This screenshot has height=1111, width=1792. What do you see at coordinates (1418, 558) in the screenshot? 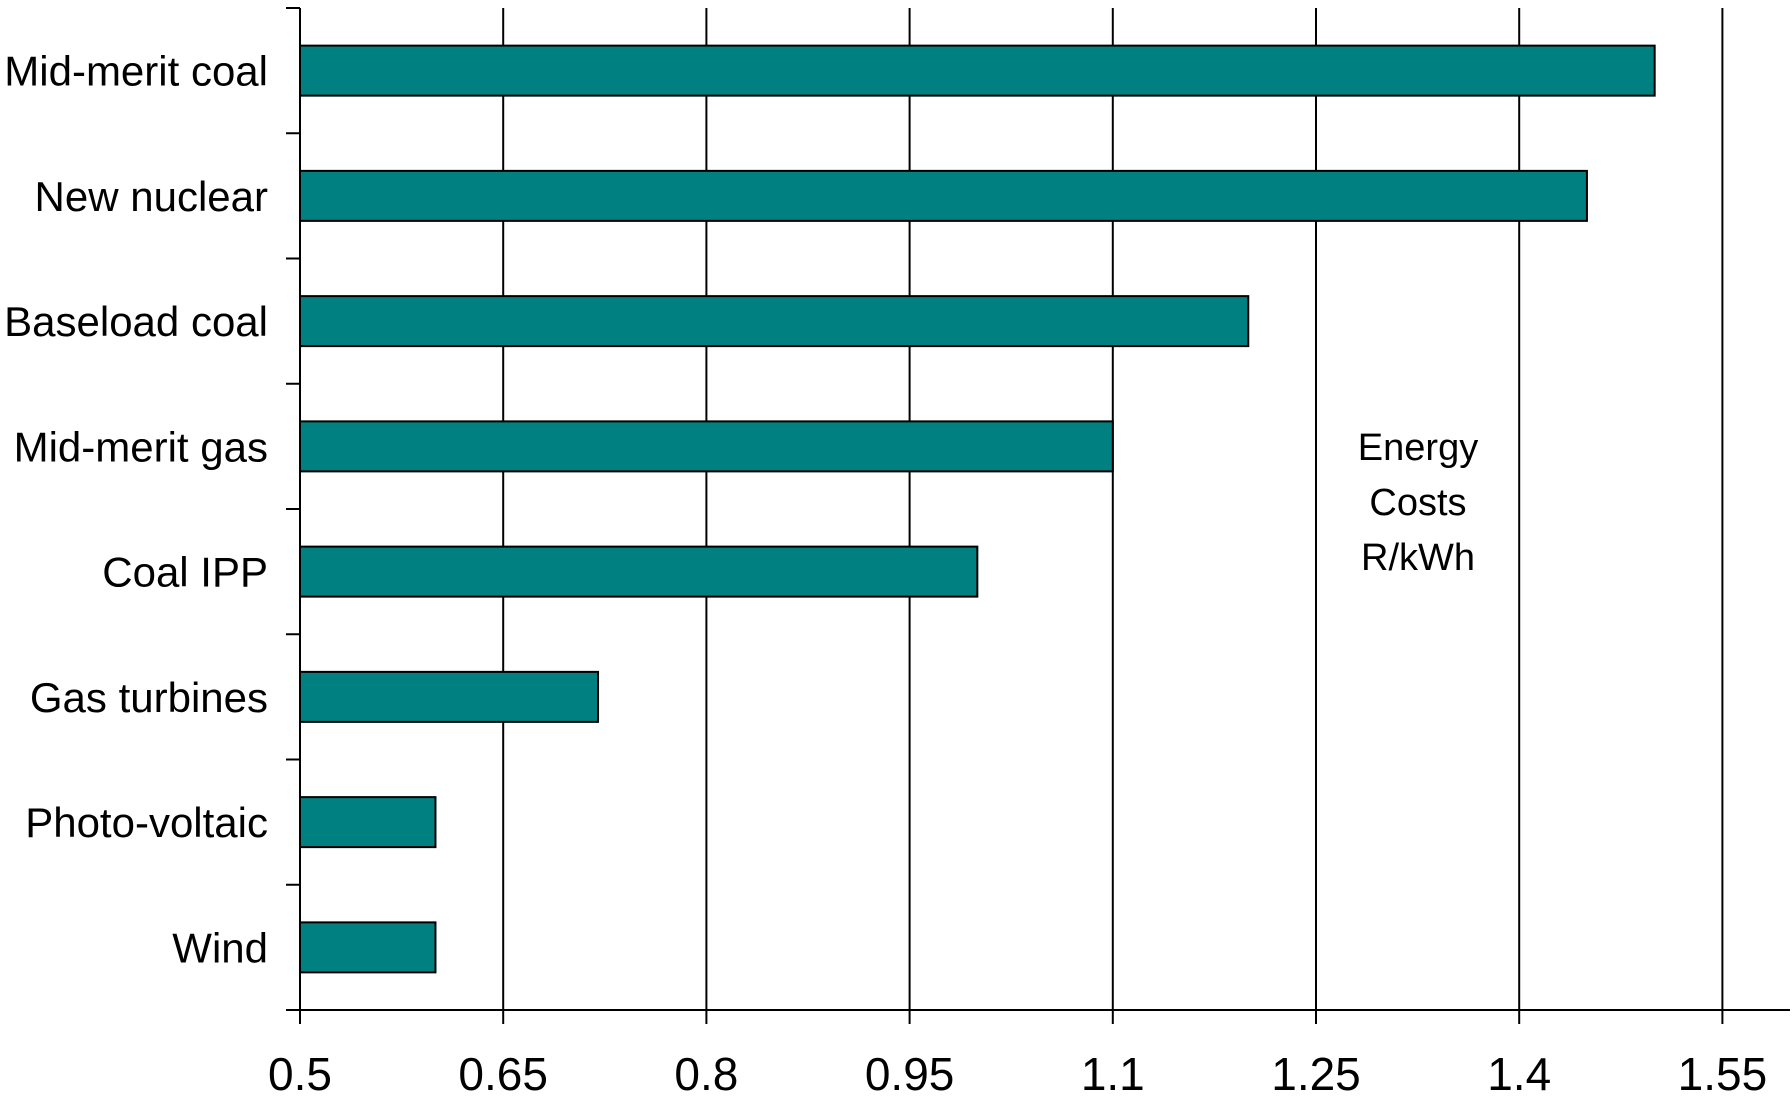
I see `annotation-line: R/kWh` at bounding box center [1418, 558].